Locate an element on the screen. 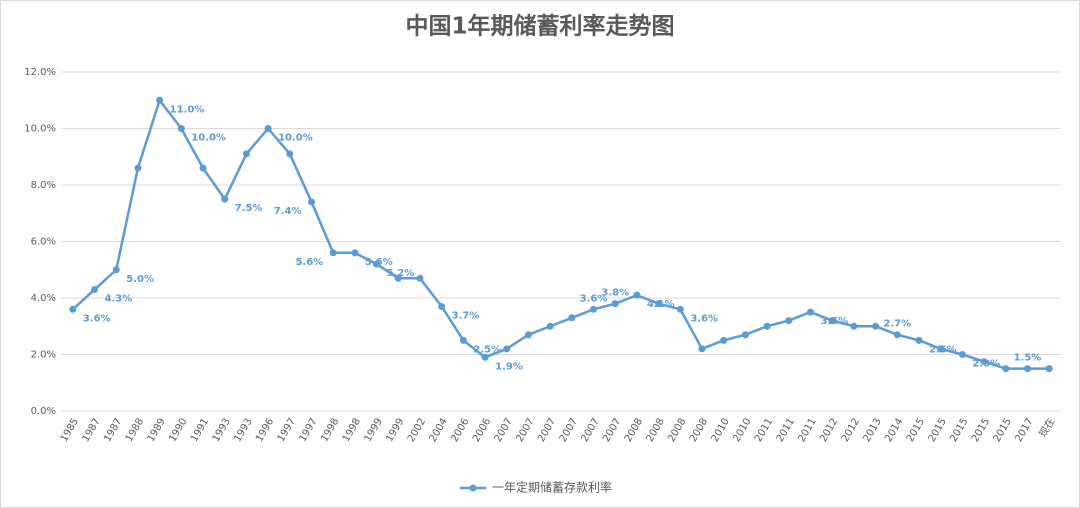 The width and height of the screenshot is (1080, 508). data-label: 3.7% is located at coordinates (466, 315).